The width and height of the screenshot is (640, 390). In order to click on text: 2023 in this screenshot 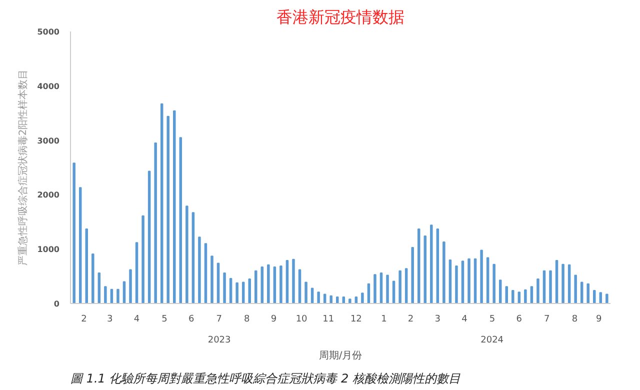, I will do `click(219, 341)`.